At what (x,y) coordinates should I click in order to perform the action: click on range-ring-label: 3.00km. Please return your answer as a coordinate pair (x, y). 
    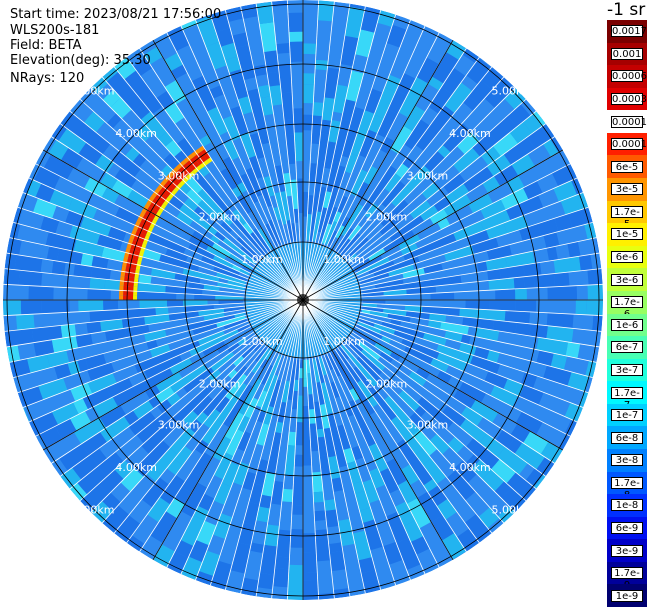
    Looking at the image, I should click on (179, 424).